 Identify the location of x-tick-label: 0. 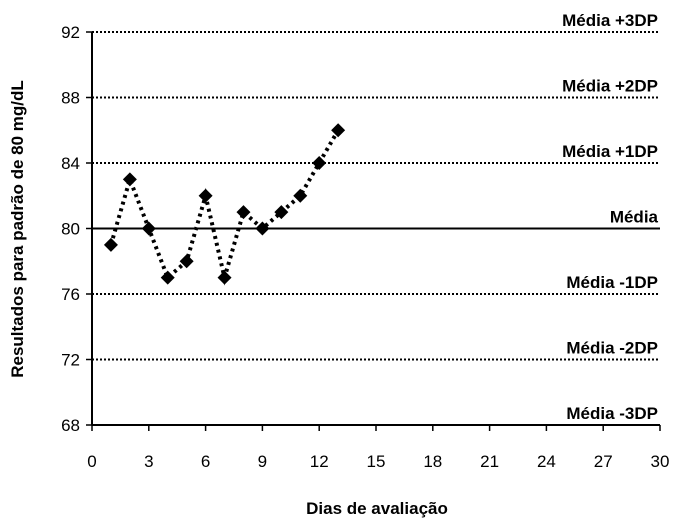
(91, 461).